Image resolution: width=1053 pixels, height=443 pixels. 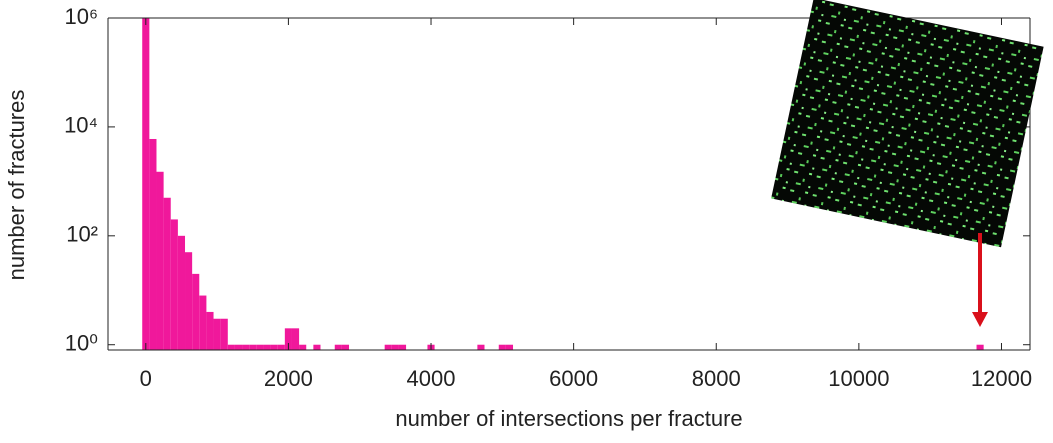 What do you see at coordinates (16, 185) in the screenshot?
I see `y-axis-label: number of fractures` at bounding box center [16, 185].